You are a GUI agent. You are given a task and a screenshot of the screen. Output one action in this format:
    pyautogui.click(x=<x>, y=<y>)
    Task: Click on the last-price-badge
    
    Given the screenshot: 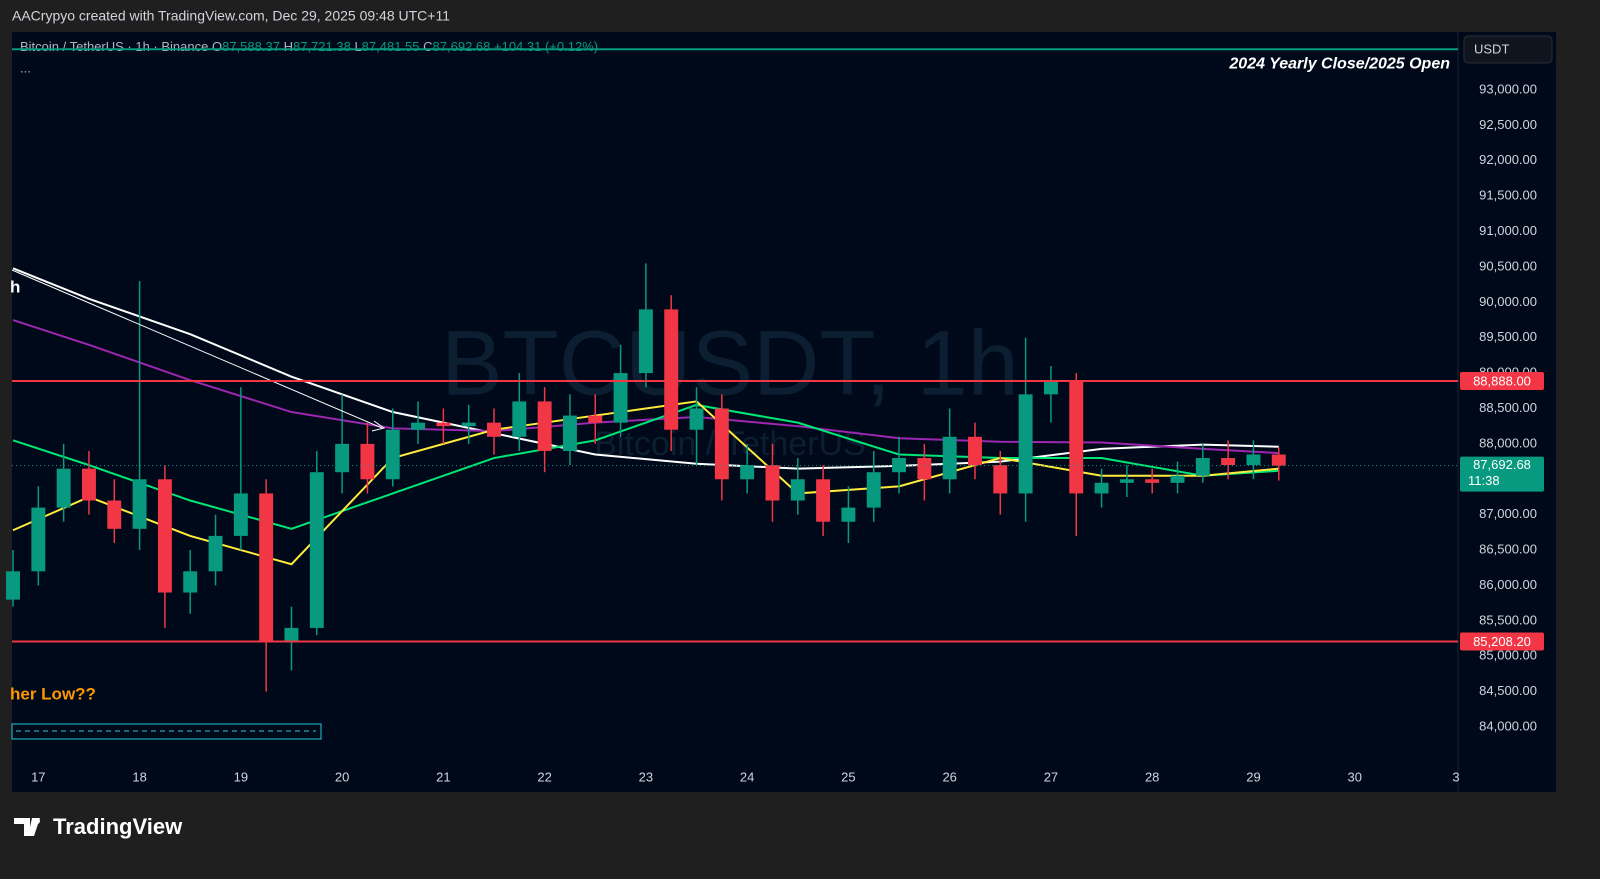 What is the action you would take?
    pyautogui.click(x=1502, y=474)
    